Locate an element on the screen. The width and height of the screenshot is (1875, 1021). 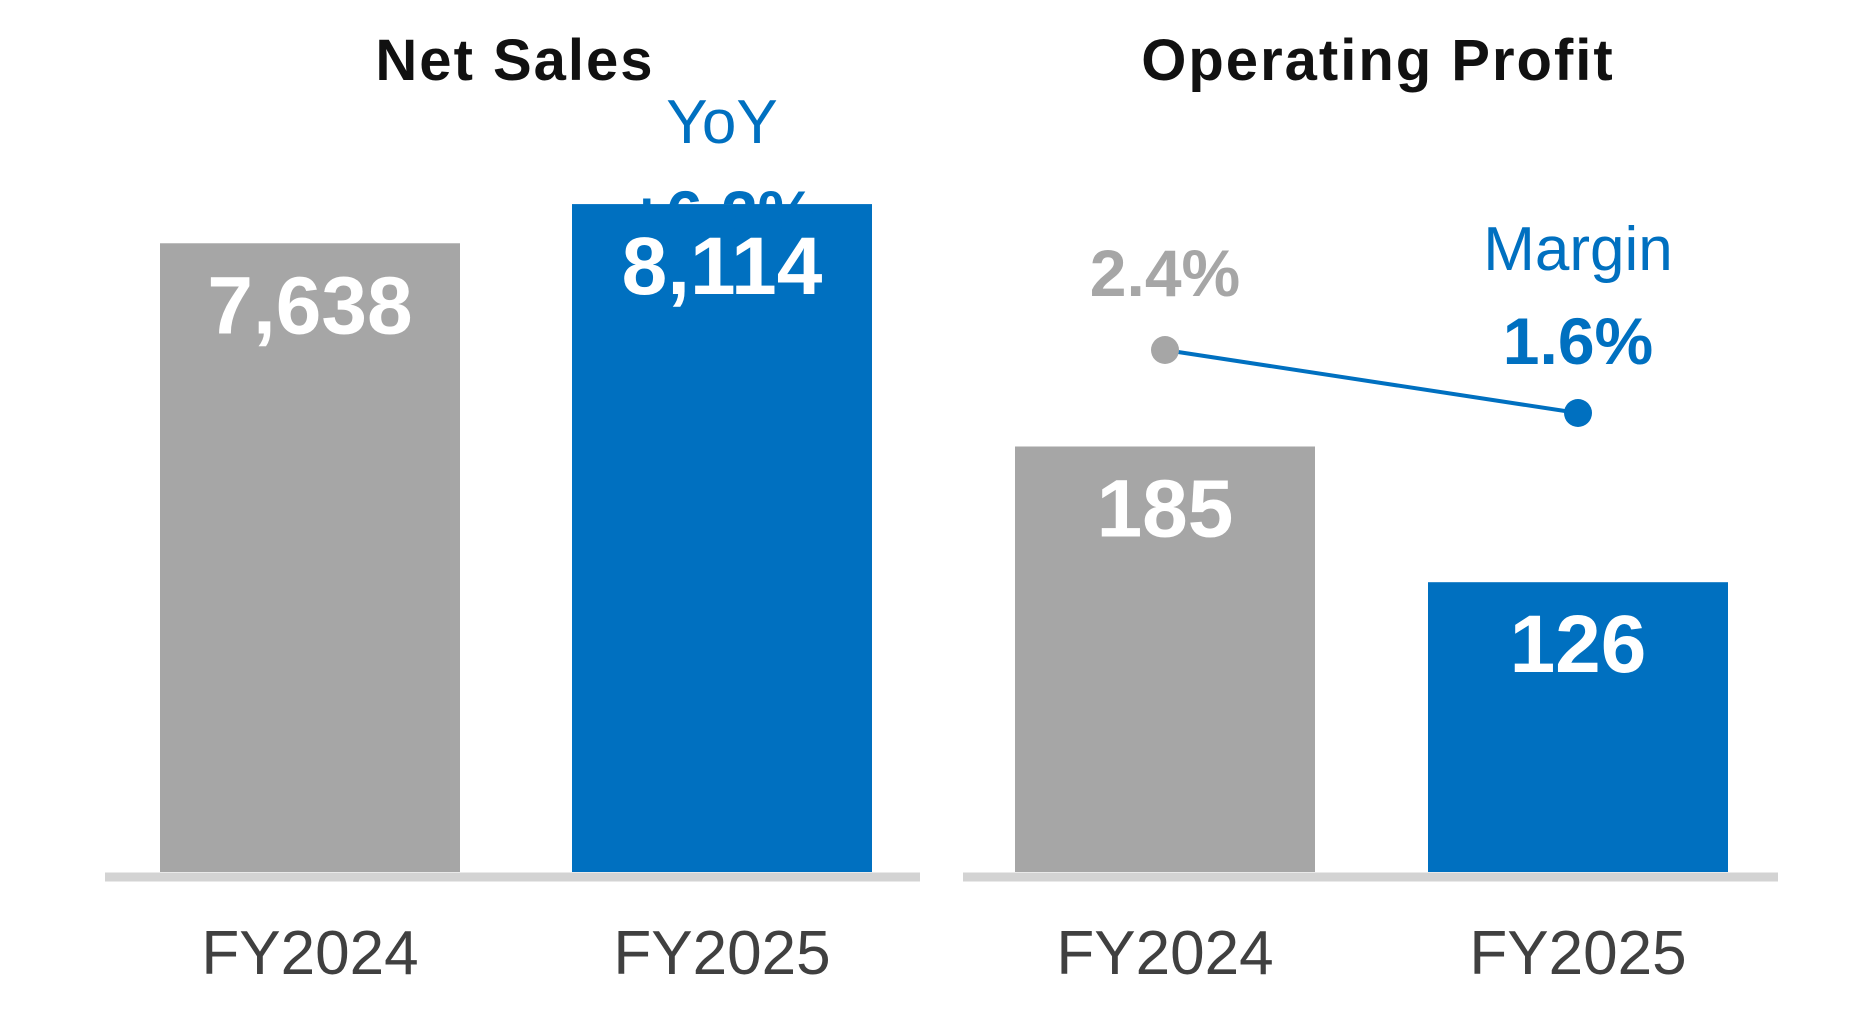
operating-profit-value-label-fy2025: 126 is located at coordinates (1578, 644).